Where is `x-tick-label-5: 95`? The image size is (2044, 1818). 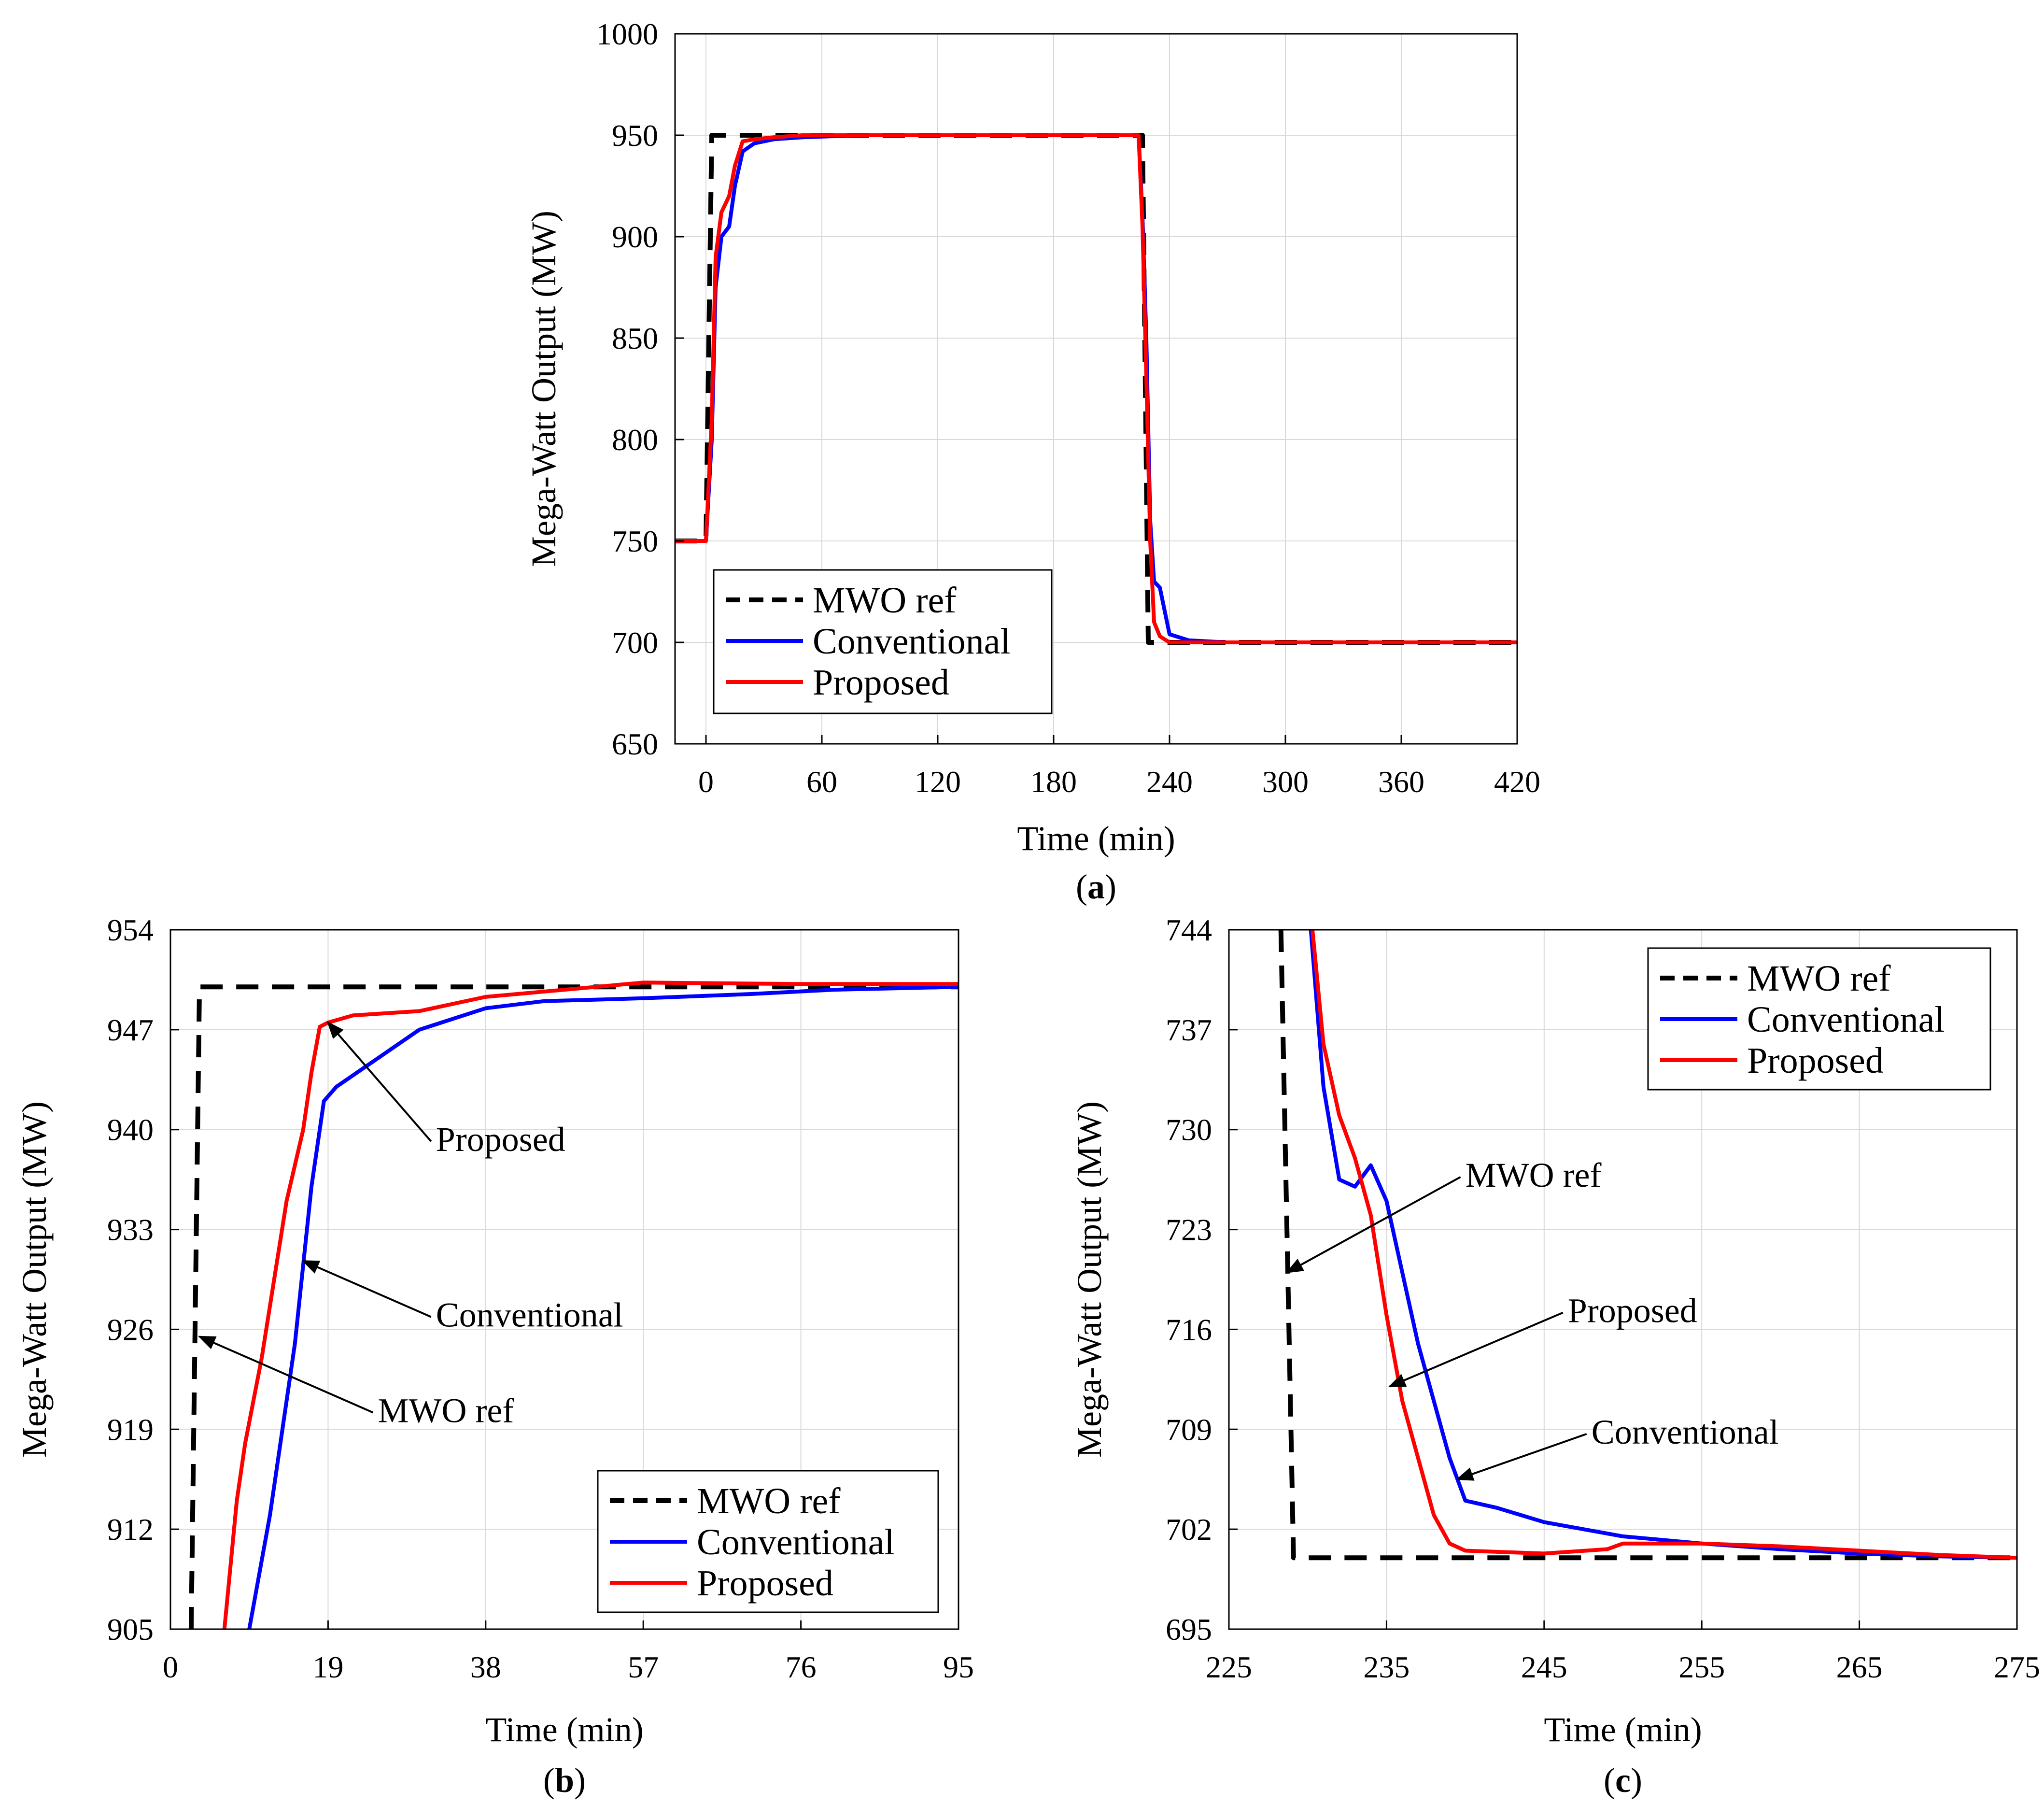 x-tick-label-5: 95 is located at coordinates (959, 1667).